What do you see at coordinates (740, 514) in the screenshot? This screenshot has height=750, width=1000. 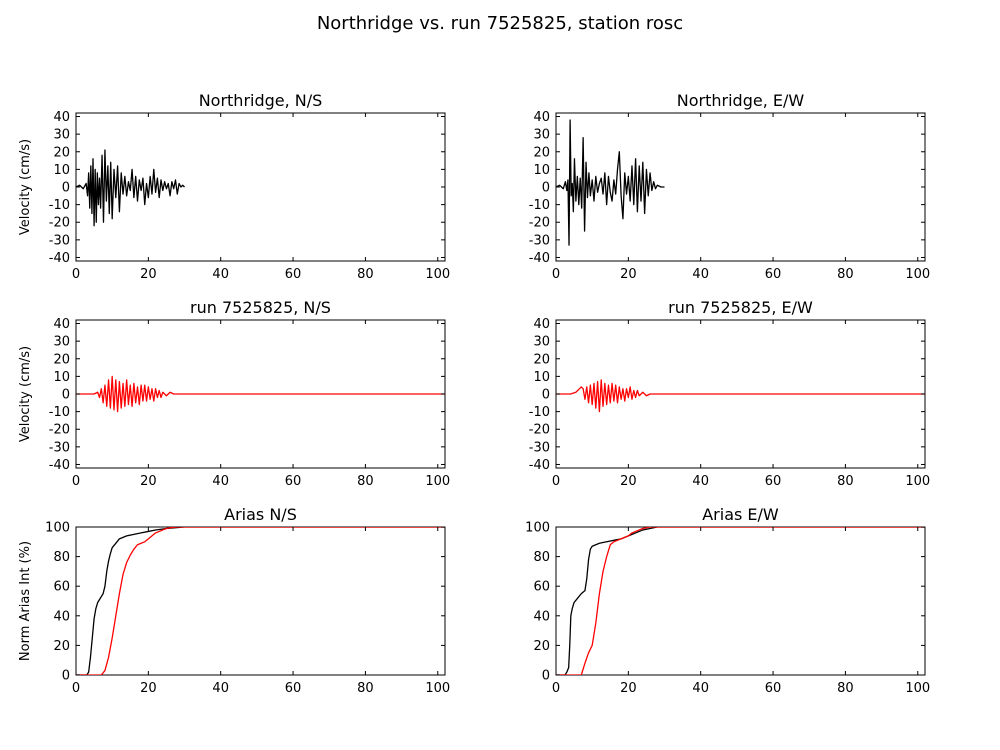 I see `subplot-title: Arias E/W` at bounding box center [740, 514].